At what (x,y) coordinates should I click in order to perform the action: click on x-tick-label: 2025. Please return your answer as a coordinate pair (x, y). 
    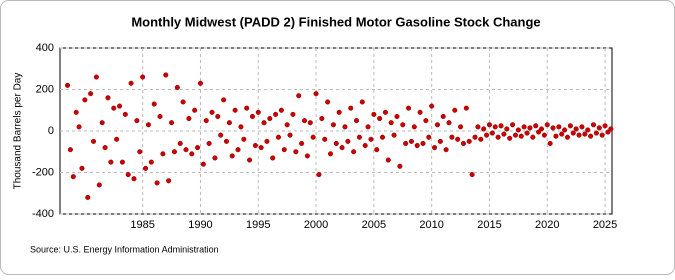
    Looking at the image, I should click on (605, 225).